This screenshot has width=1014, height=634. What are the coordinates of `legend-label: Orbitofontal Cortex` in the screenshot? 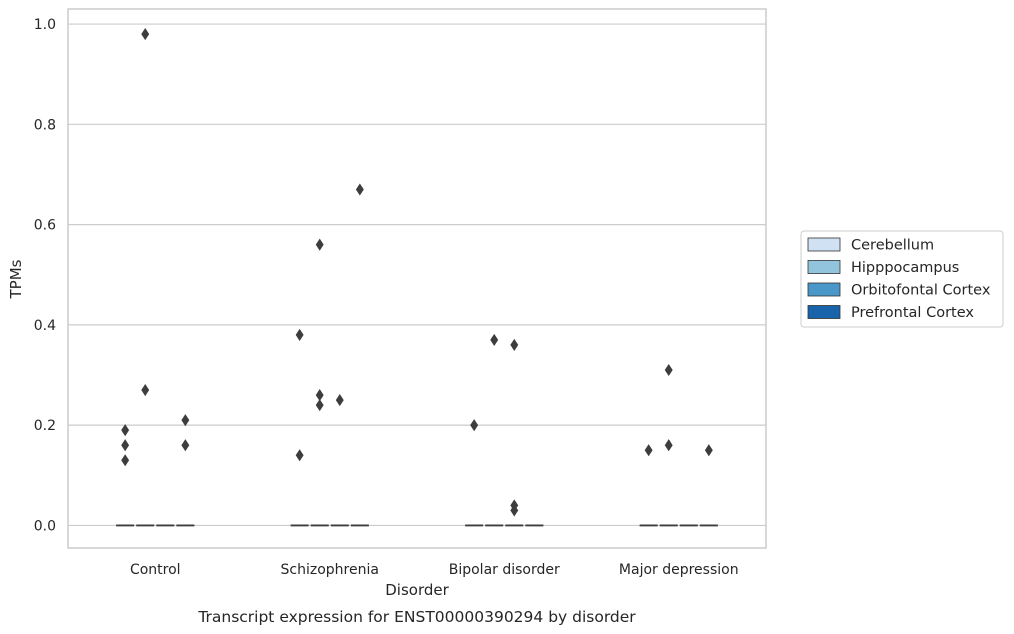 It's located at (921, 291).